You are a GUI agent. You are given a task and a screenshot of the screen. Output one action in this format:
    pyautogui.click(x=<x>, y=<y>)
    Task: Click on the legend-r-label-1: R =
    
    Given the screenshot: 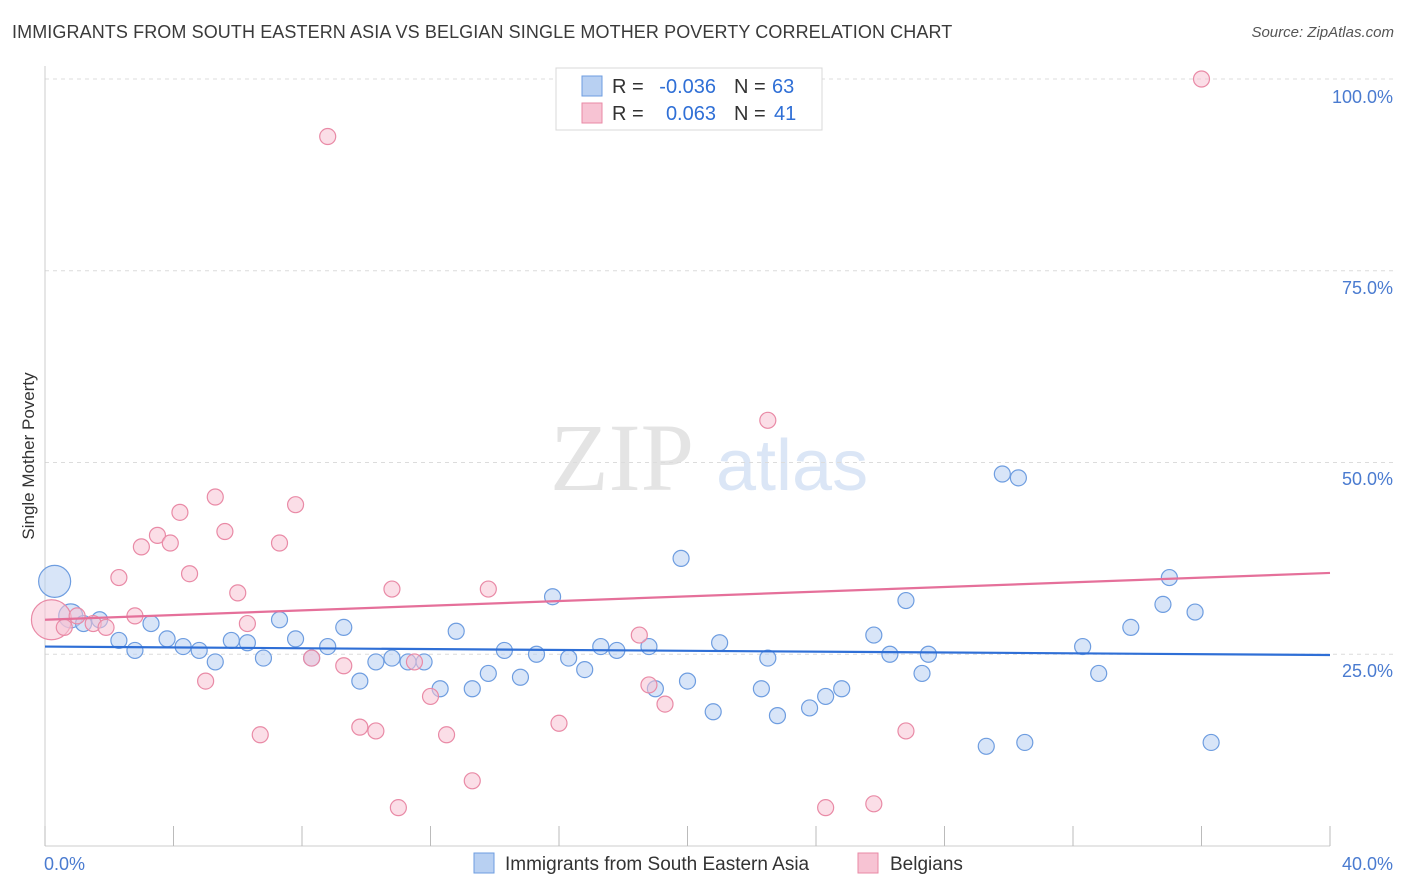 What is the action you would take?
    pyautogui.click(x=628, y=87)
    